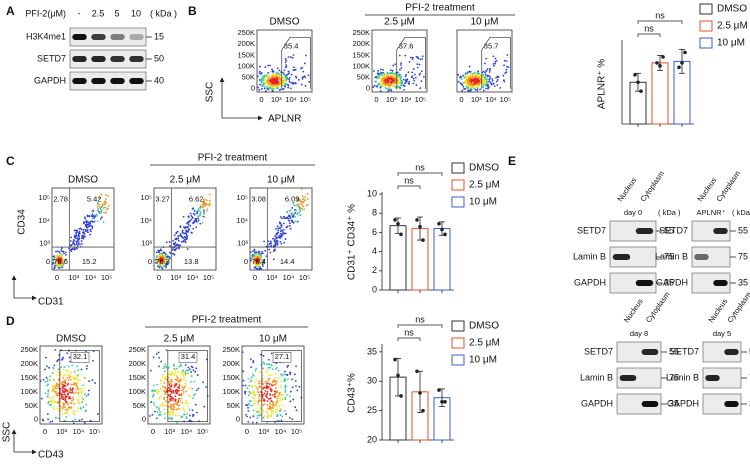 This screenshot has height=466, width=750. Describe the element at coordinates (352, 242) in the screenshot. I see `bar-y-label: CD31⁺ CD34⁺ %` at that location.